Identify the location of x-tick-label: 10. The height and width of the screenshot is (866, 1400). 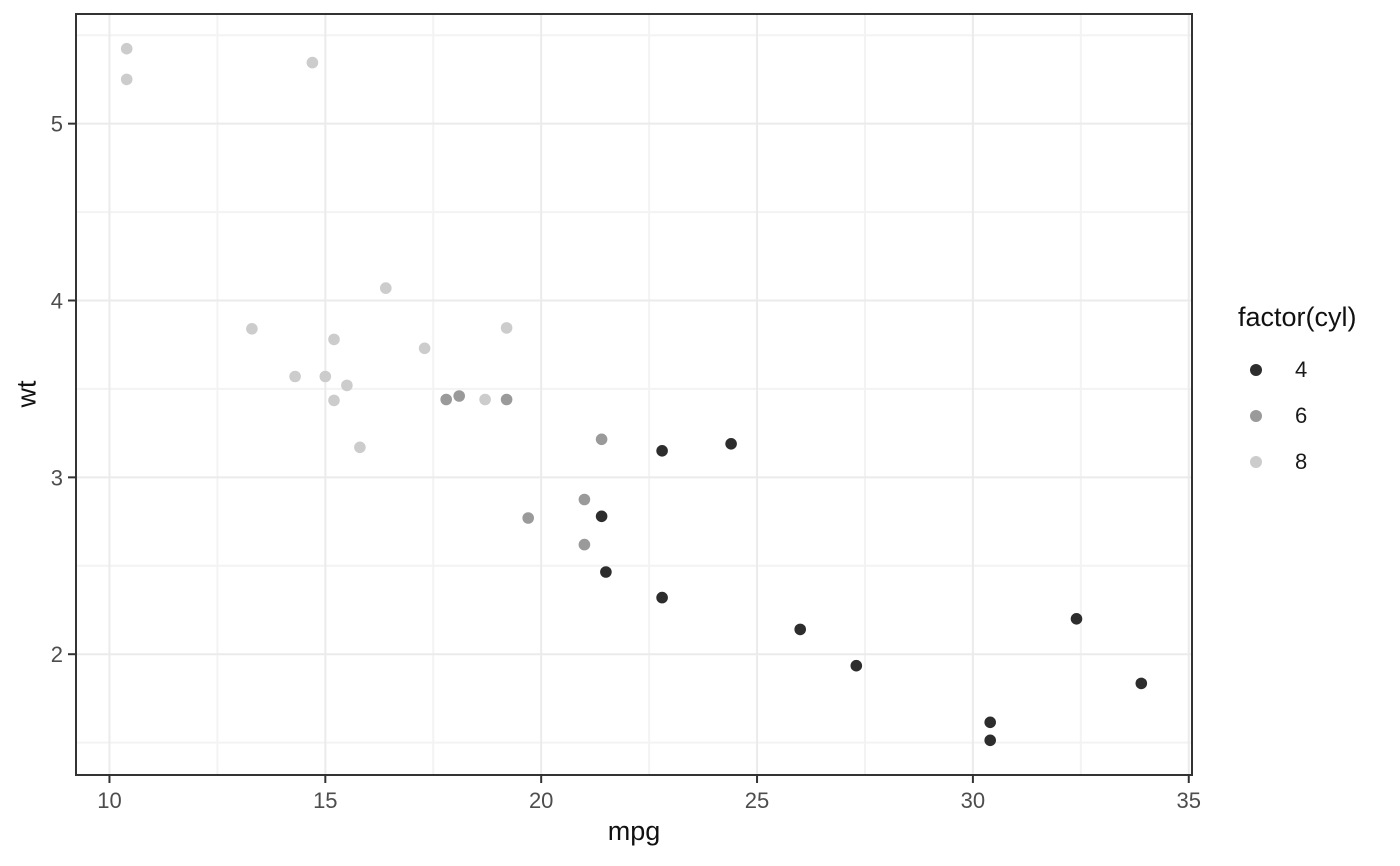
(109, 800).